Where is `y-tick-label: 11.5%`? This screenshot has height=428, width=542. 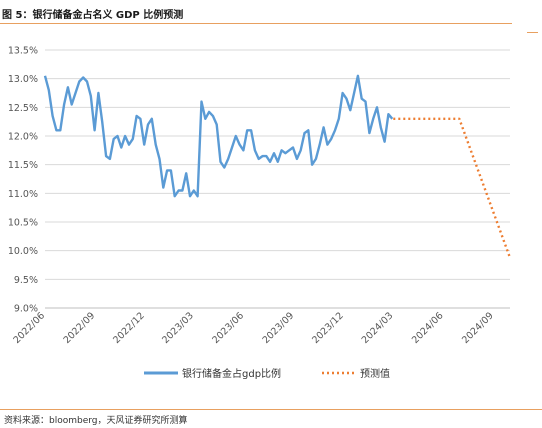 y-tick-label: 11.5% is located at coordinates (23, 165).